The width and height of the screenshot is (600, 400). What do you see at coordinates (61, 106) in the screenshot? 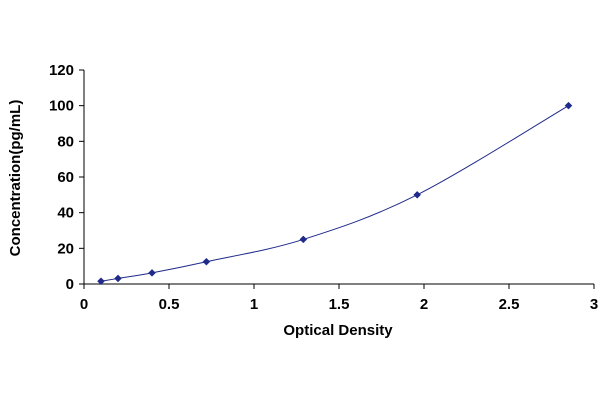
I see `y-tick-label: 100` at bounding box center [61, 106].